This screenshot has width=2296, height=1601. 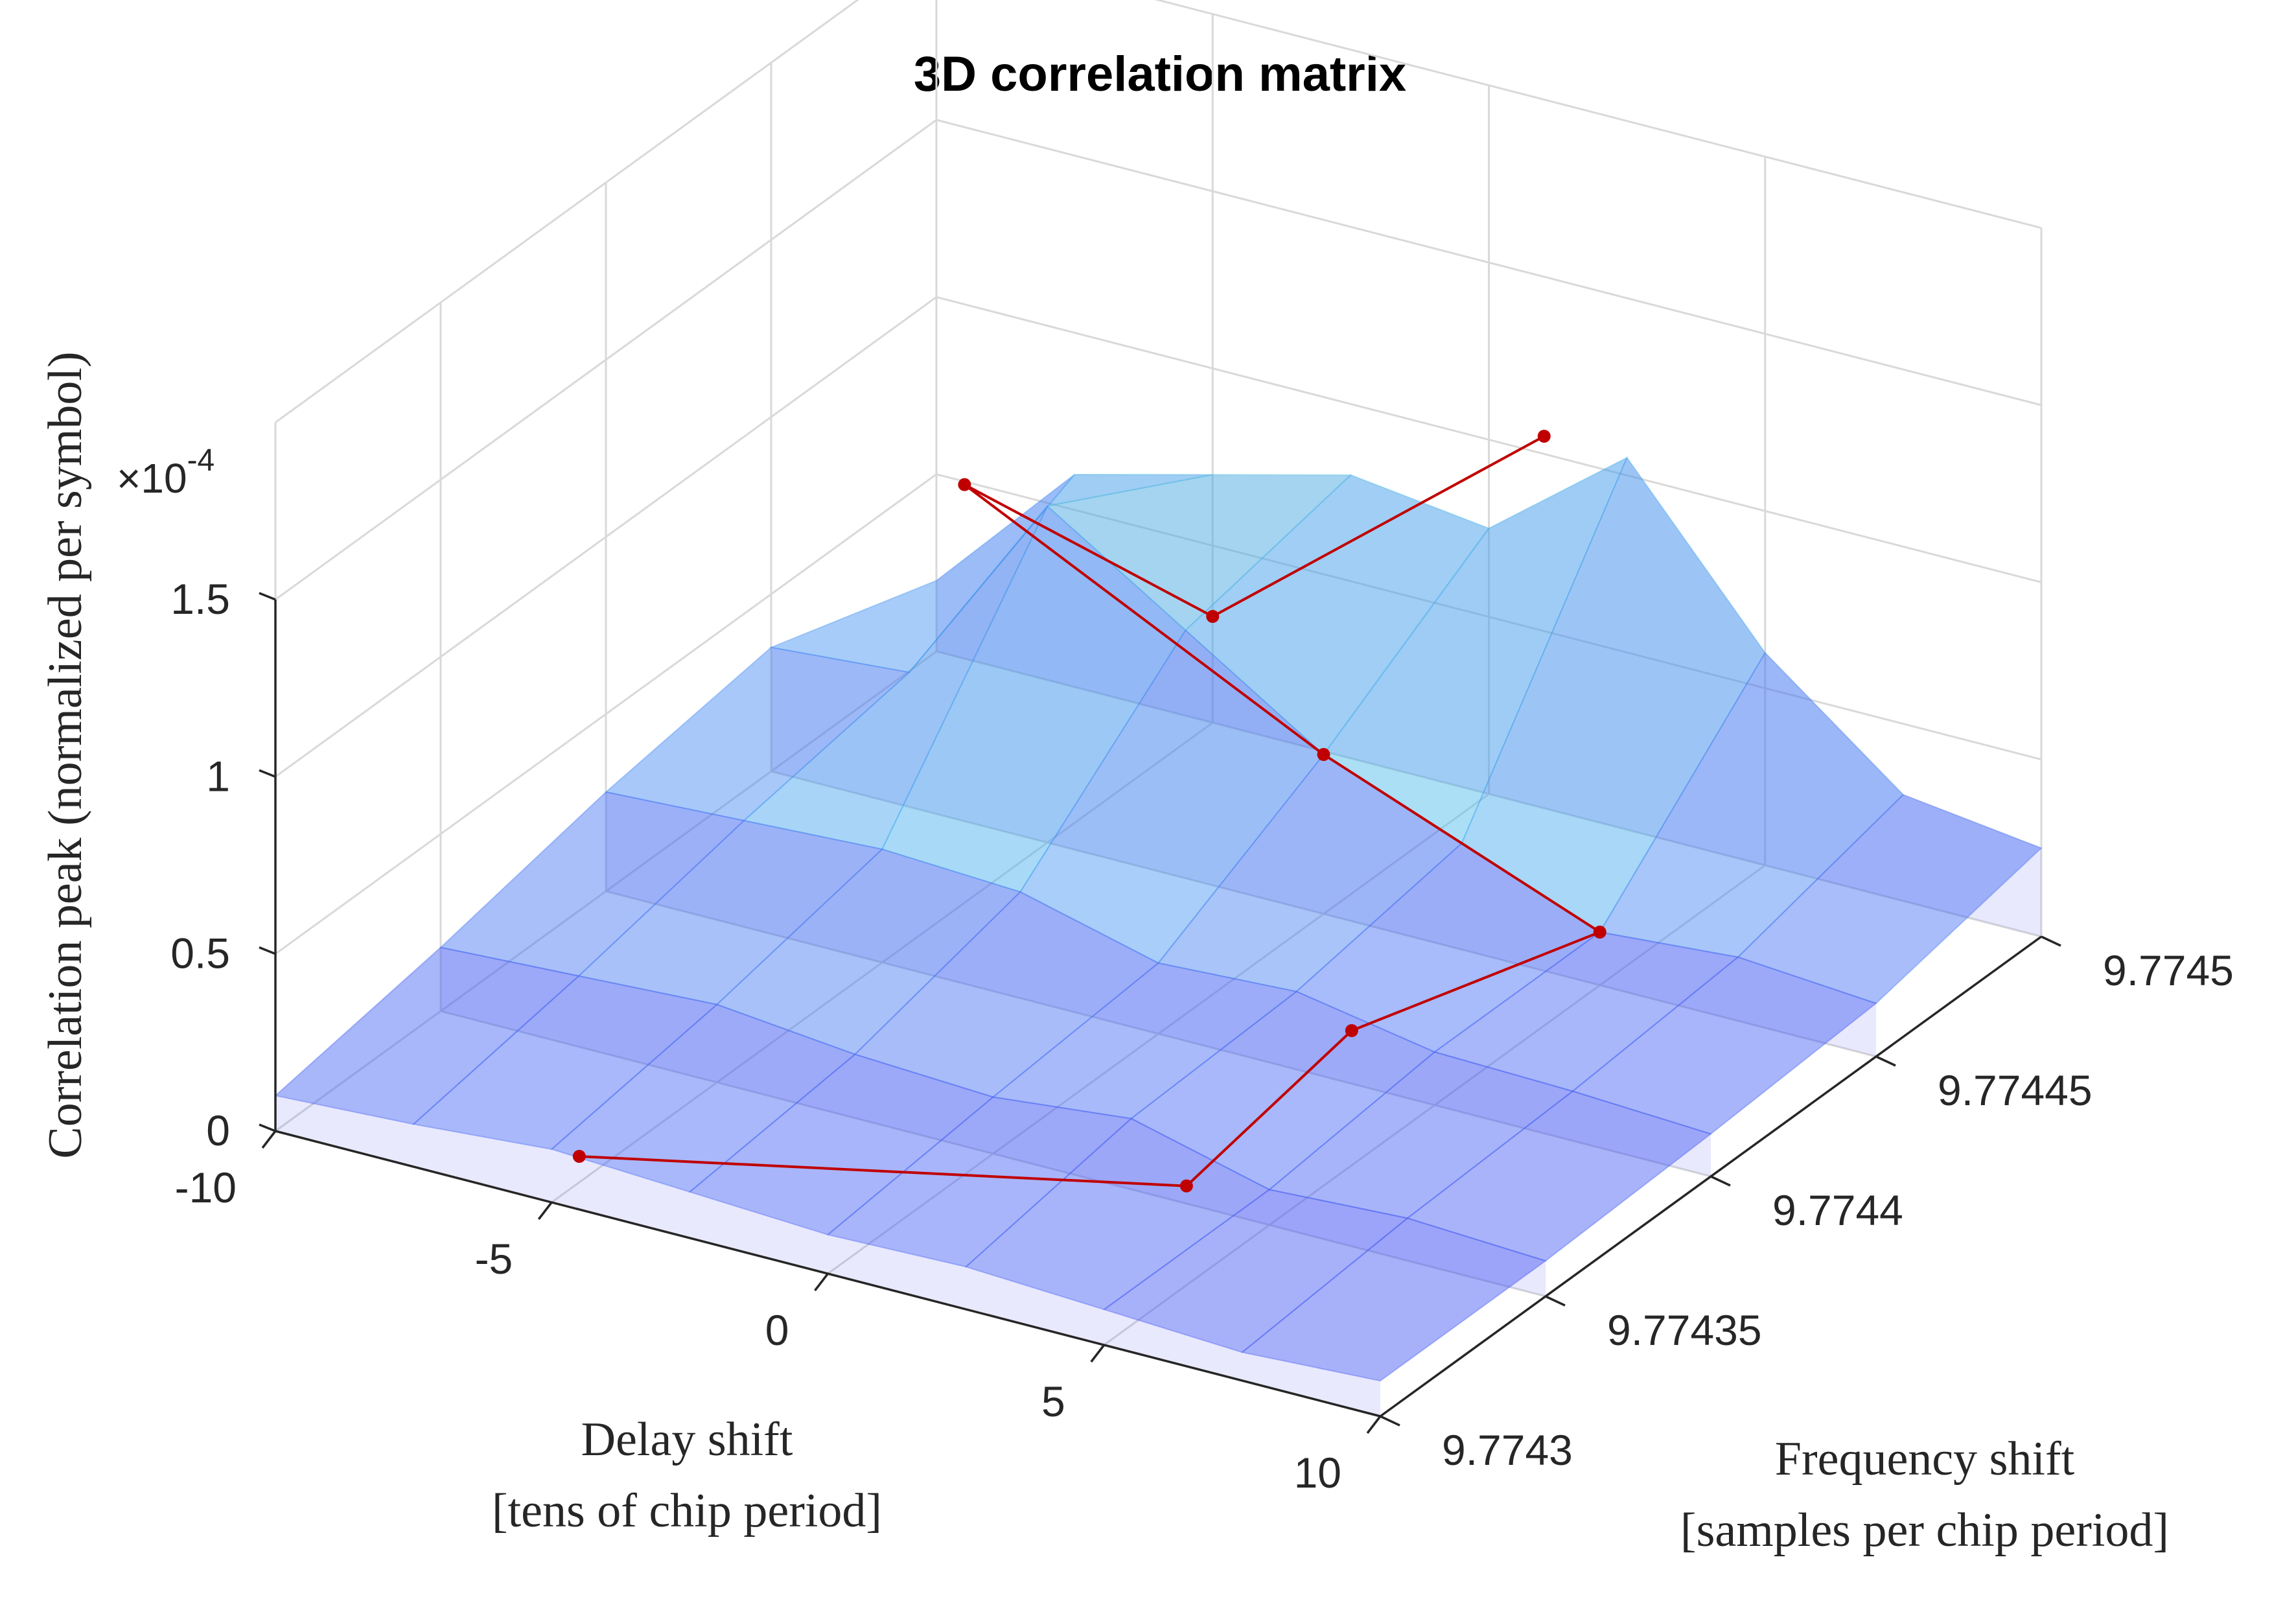 I want to click on y-axis-label-line1: Frequency shift, so click(x=1925, y=1459).